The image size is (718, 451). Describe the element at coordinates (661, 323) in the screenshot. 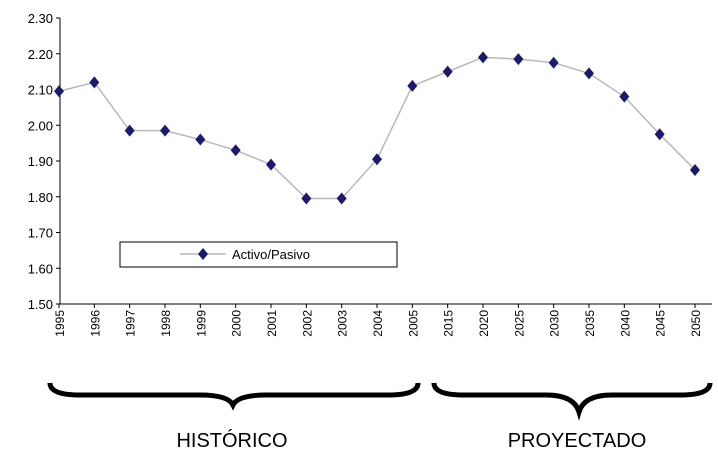

I see `x-tick-label: 2045` at that location.